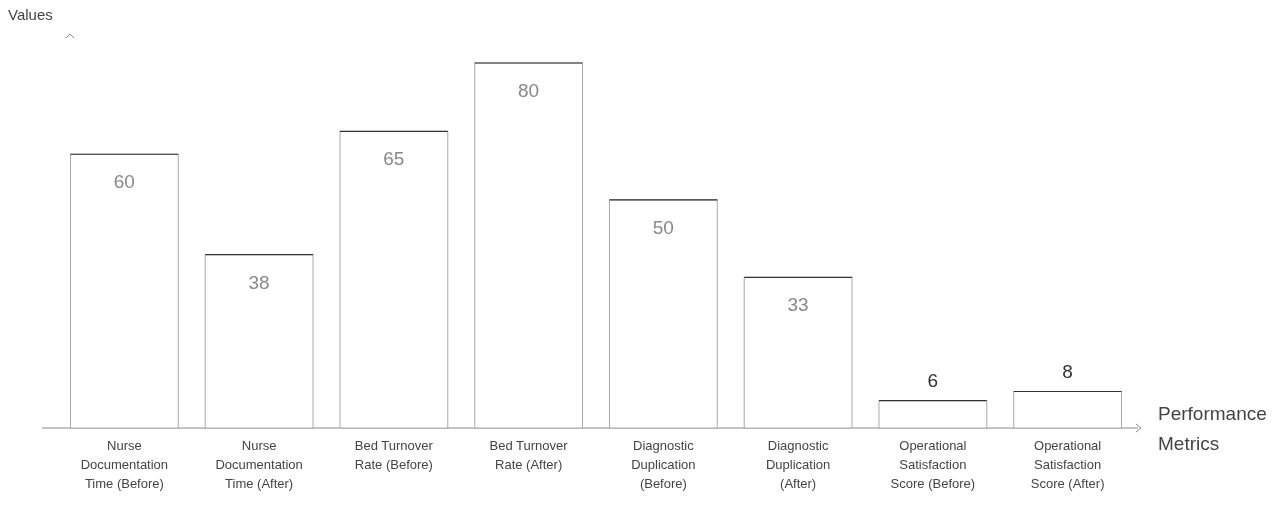 Image resolution: width=1286 pixels, height=510 pixels. Describe the element at coordinates (124, 182) in the screenshot. I see `data-label: 60` at that location.